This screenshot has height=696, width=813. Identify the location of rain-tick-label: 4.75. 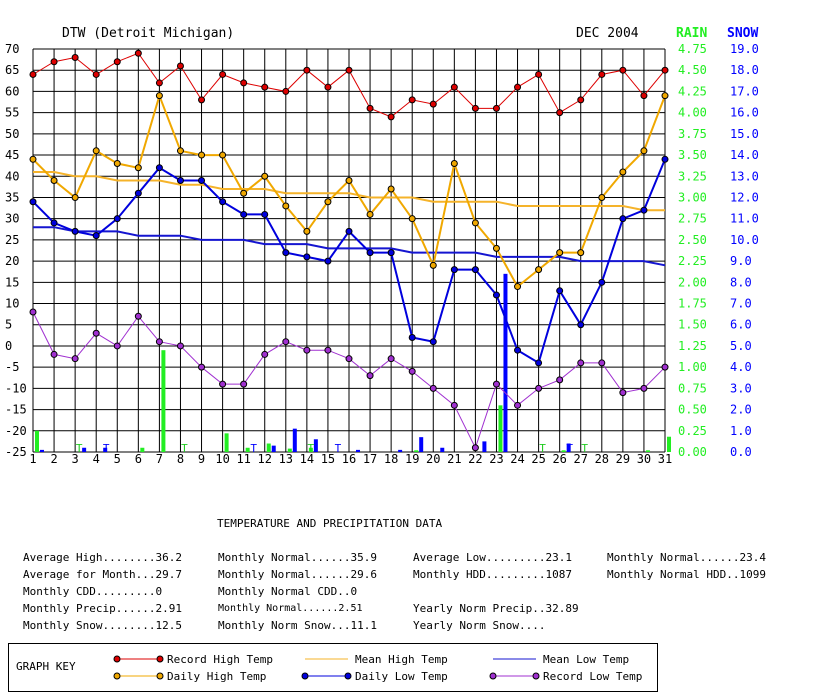
(692, 49).